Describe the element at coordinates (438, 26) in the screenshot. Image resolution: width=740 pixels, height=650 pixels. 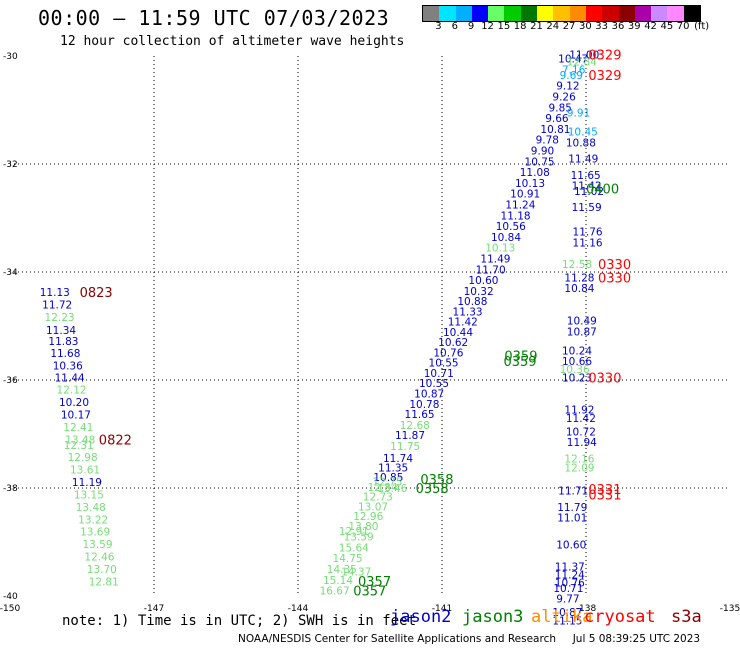
I see `scale-label: 3` at that location.